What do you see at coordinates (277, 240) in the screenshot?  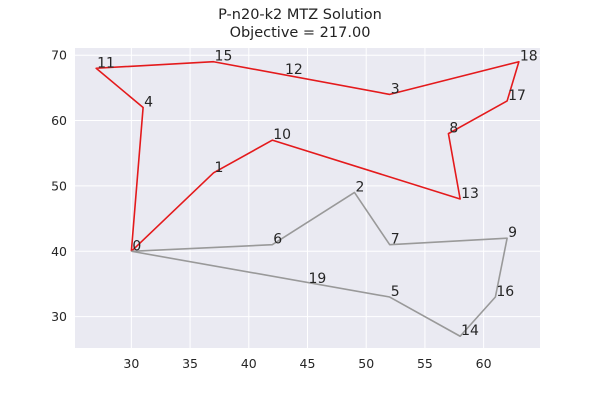 I see `node-label: 6` at bounding box center [277, 240].